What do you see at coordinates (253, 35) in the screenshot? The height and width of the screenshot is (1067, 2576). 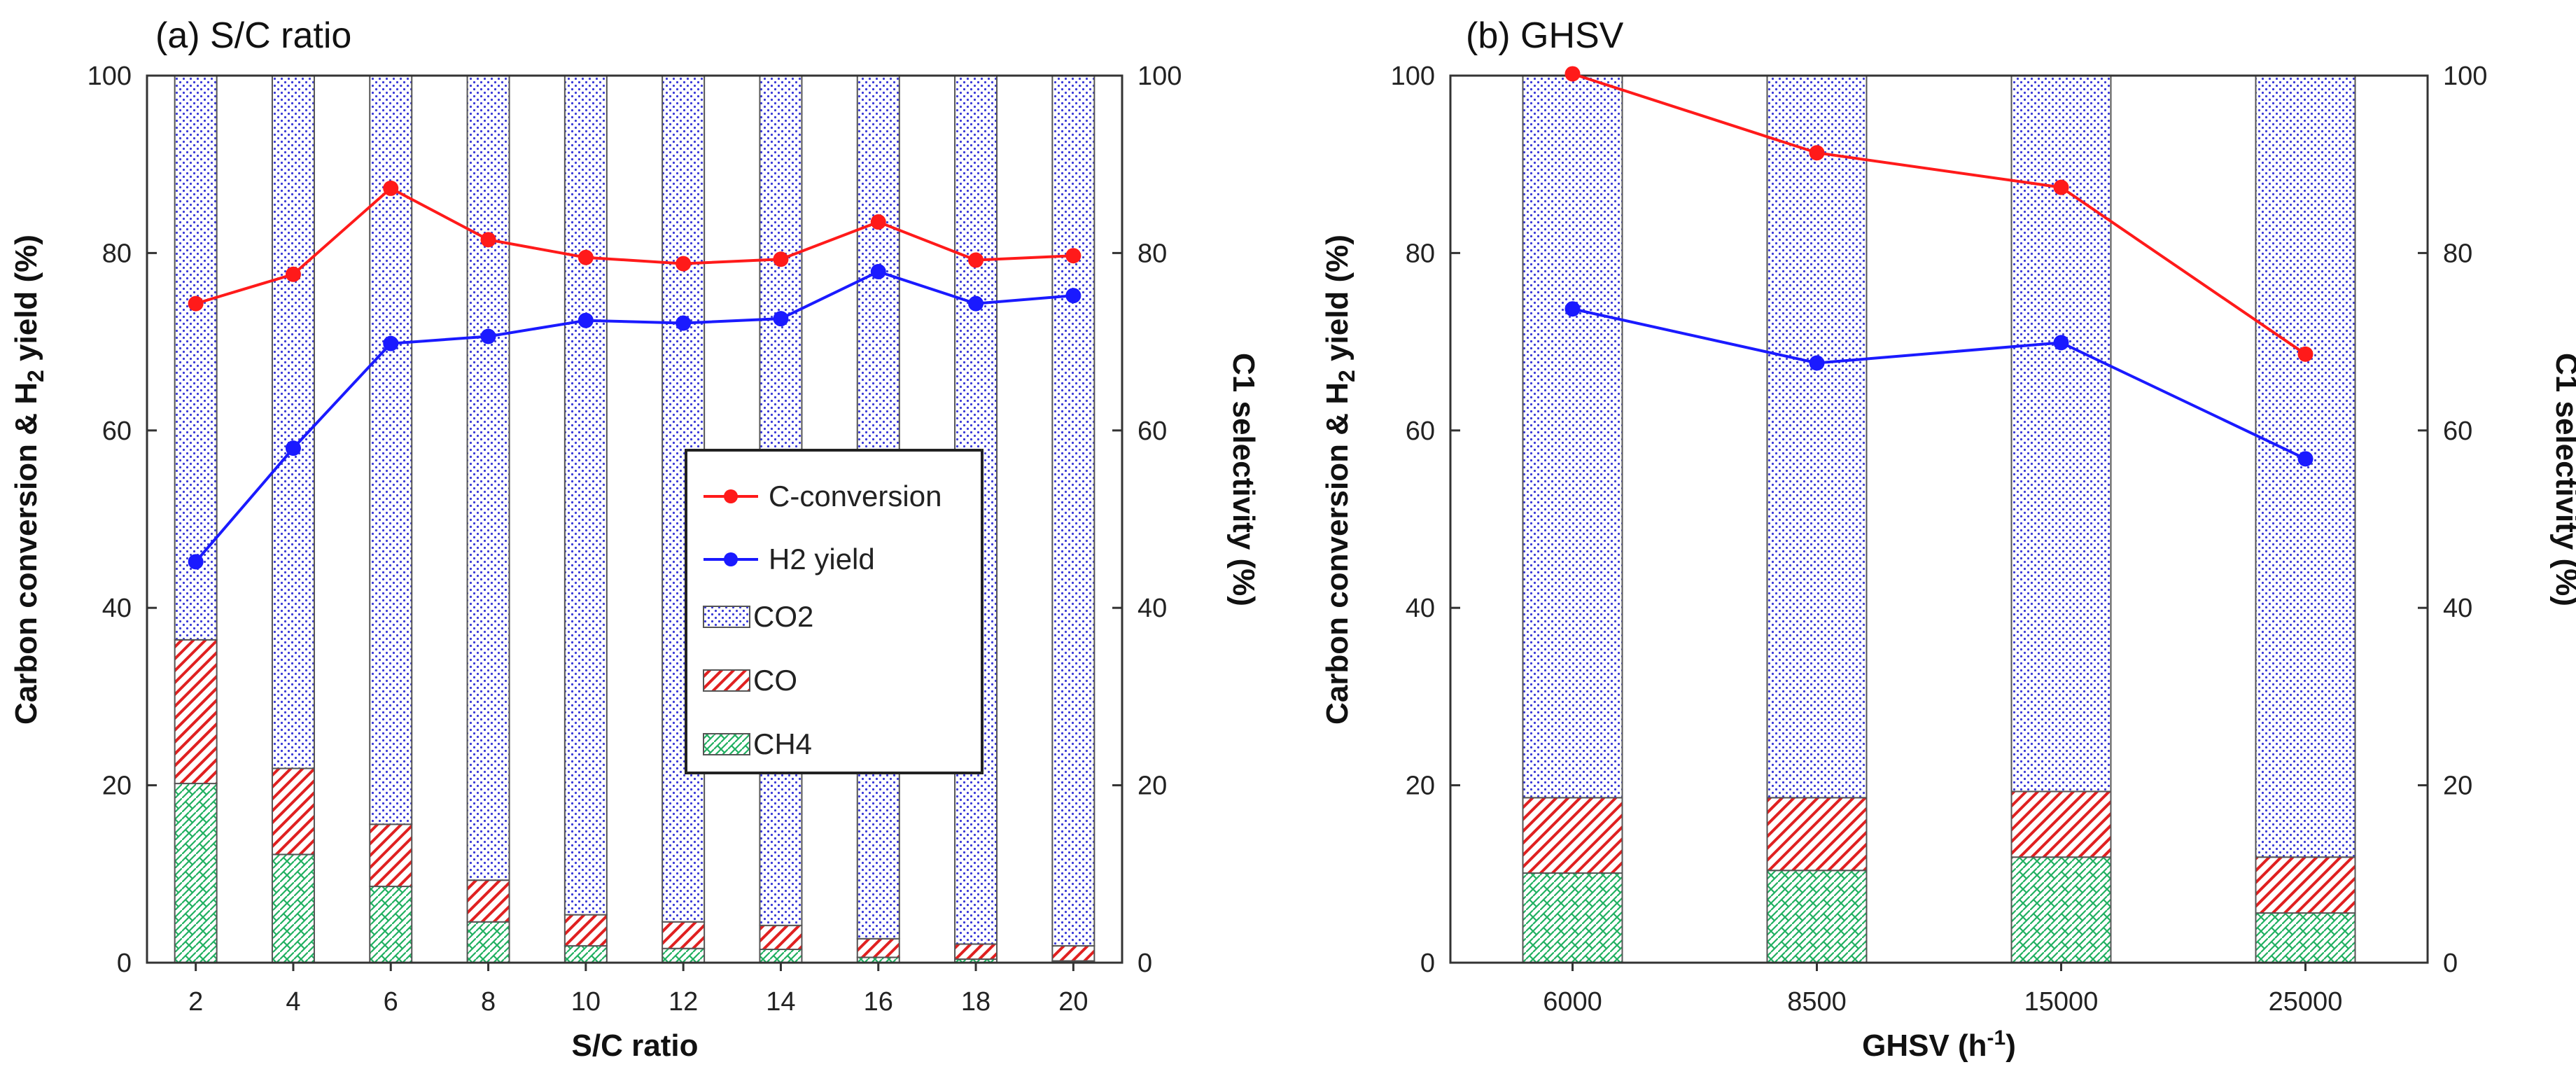 I see `panel-a-title: (a) S/C ratio` at bounding box center [253, 35].